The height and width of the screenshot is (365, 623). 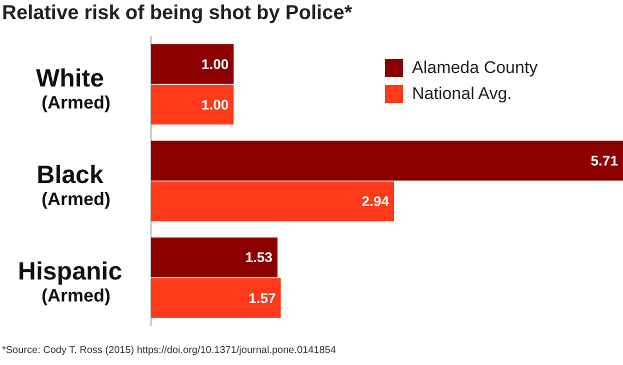 What do you see at coordinates (169, 350) in the screenshot?
I see `text: *Source: Cody T. Ross (2015) https://doi.org/10.1371/journal.pone.0141854` at bounding box center [169, 350].